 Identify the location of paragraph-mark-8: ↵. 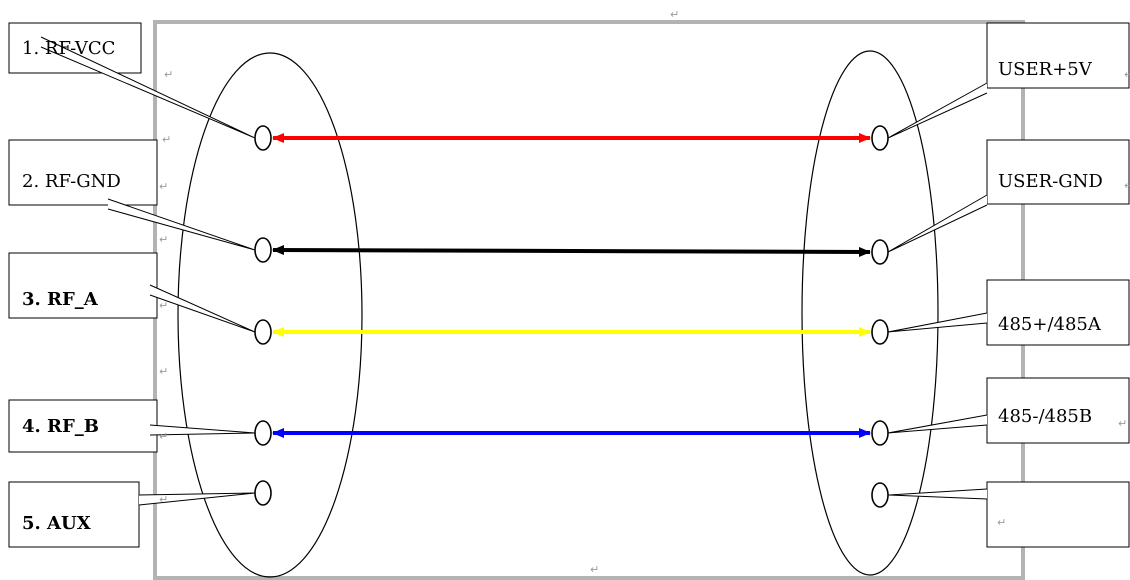
(163, 436).